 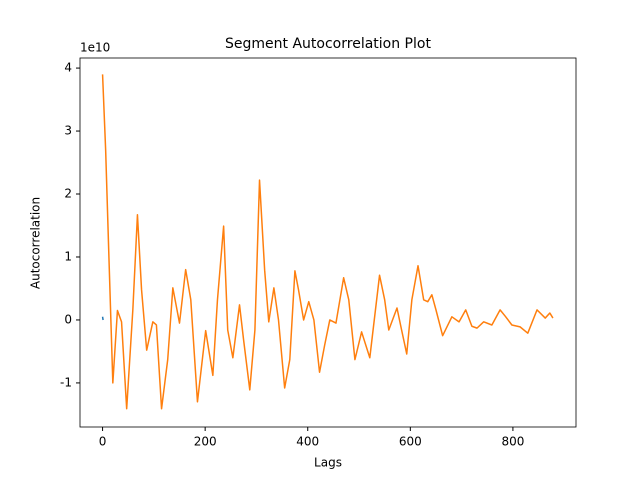 I want to click on x-tick-label: 400, so click(x=307, y=442).